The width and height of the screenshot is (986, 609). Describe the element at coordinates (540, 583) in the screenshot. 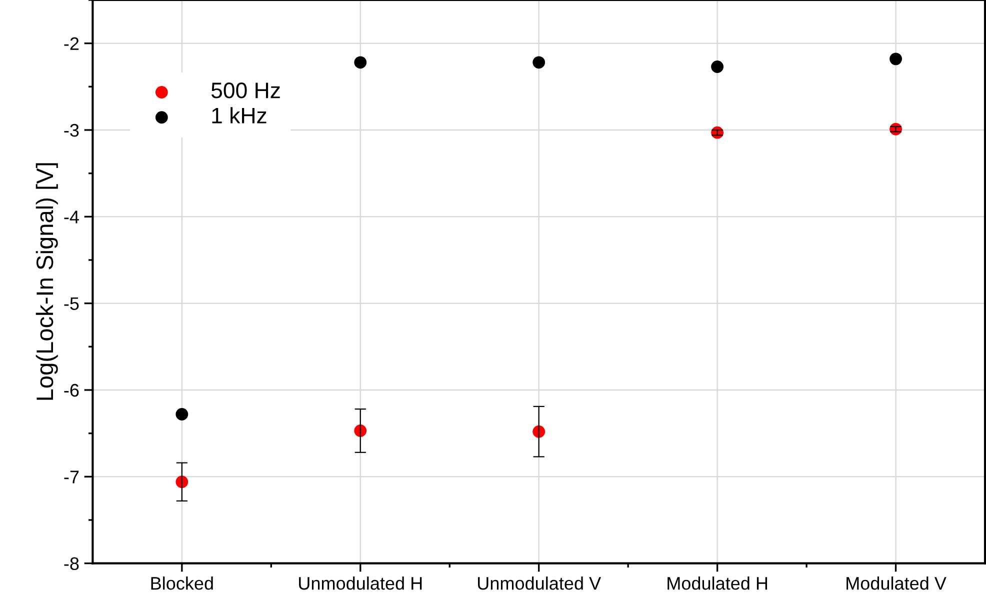

I see `x-tick-label: Unmodulated V` at that location.